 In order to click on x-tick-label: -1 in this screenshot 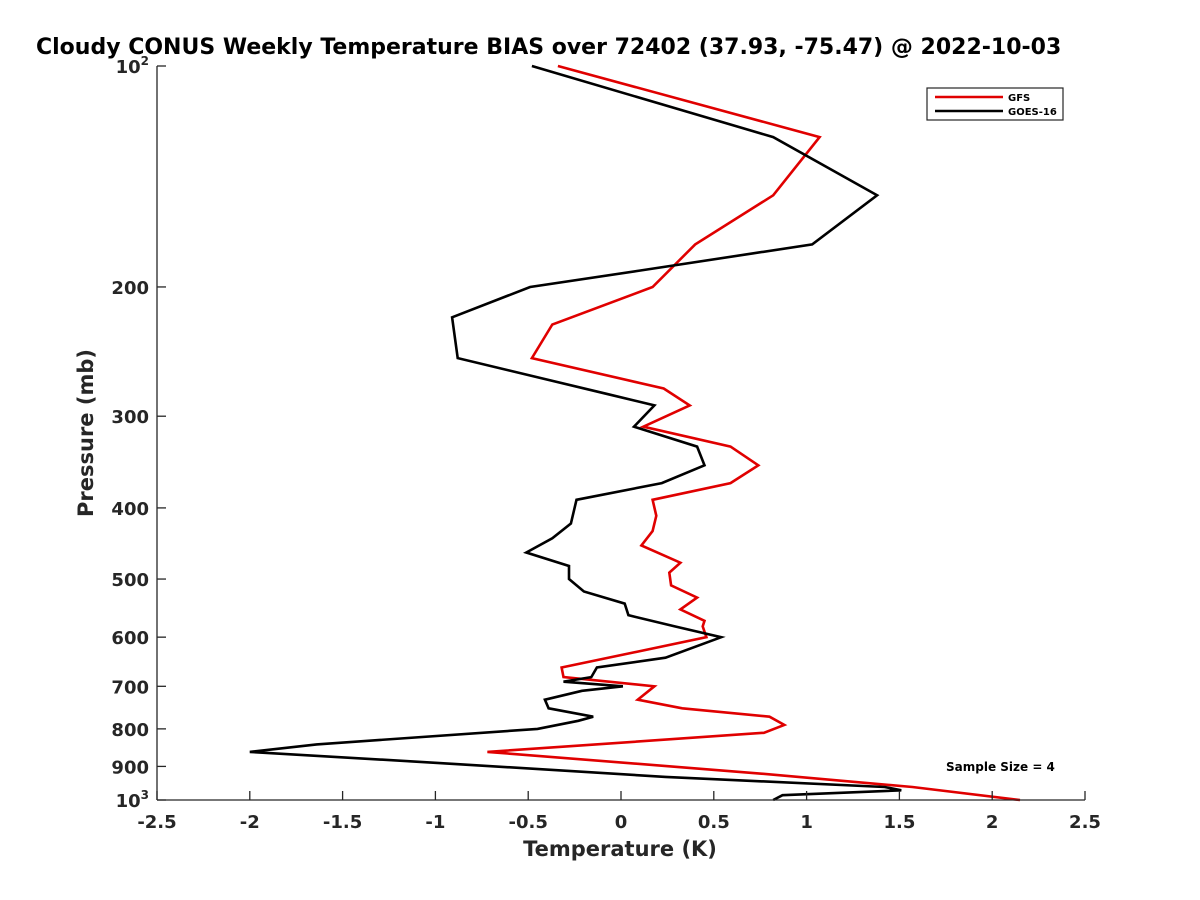, I will do `click(435, 822)`.